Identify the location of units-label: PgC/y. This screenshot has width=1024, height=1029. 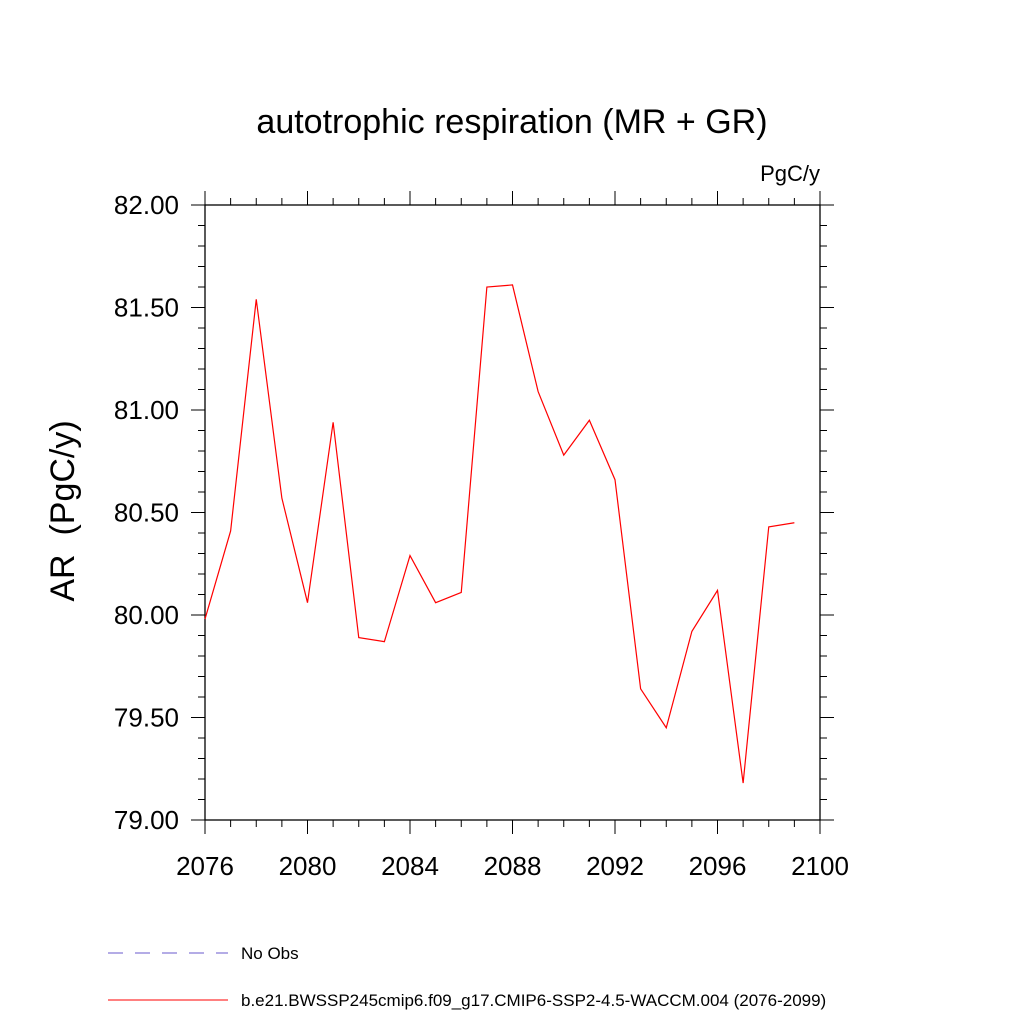
(790, 173).